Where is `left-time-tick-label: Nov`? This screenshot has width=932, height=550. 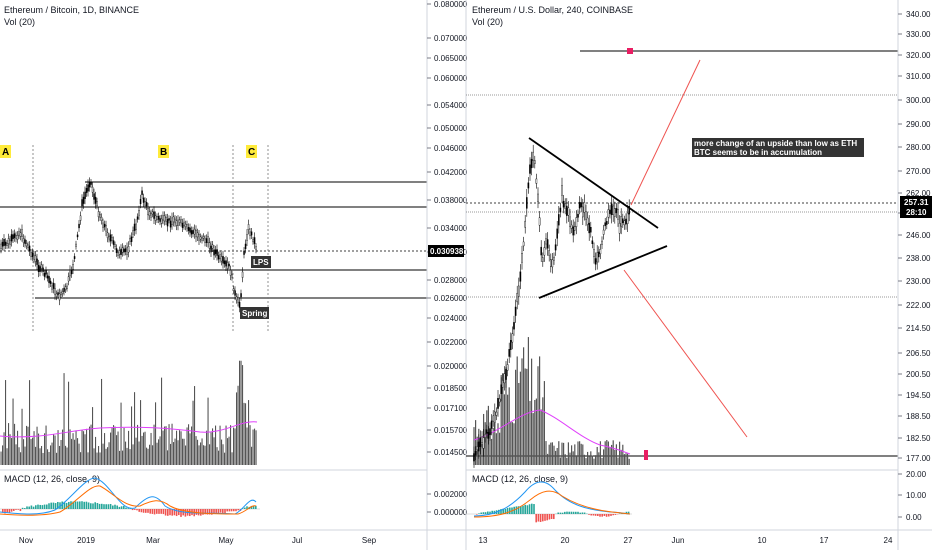 left-time-tick-label: Nov is located at coordinates (26, 540).